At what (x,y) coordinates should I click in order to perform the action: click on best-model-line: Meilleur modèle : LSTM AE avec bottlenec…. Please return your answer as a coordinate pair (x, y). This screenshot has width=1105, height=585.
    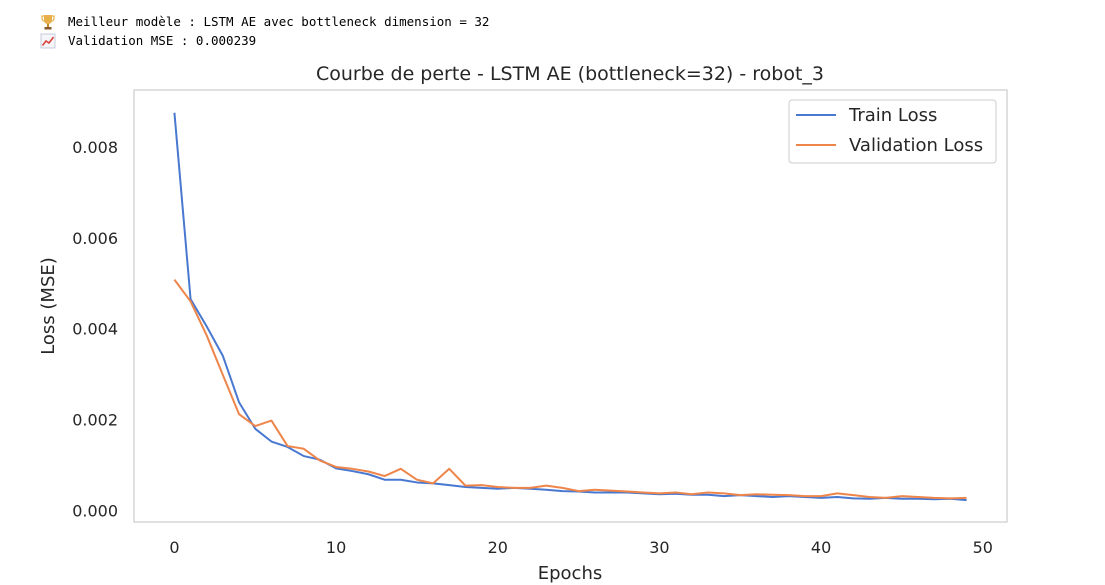
    Looking at the image, I should click on (264, 21).